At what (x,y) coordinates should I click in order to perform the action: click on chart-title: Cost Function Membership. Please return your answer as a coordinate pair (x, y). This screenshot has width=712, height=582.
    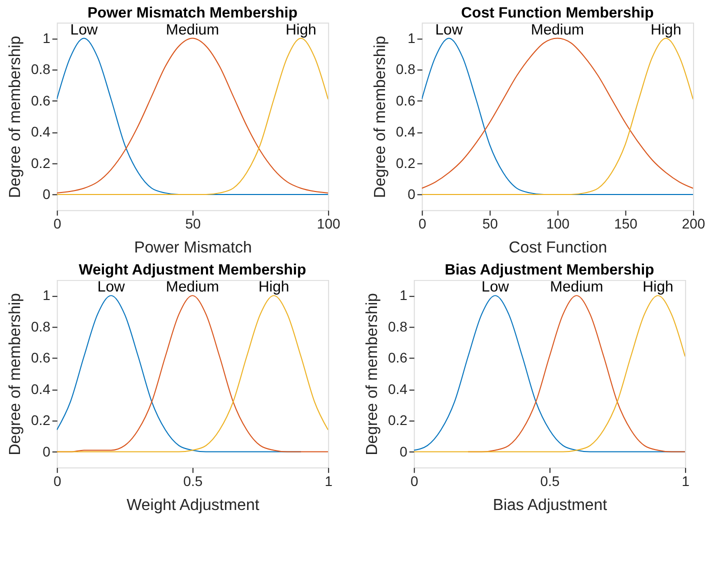
    Looking at the image, I should click on (557, 13).